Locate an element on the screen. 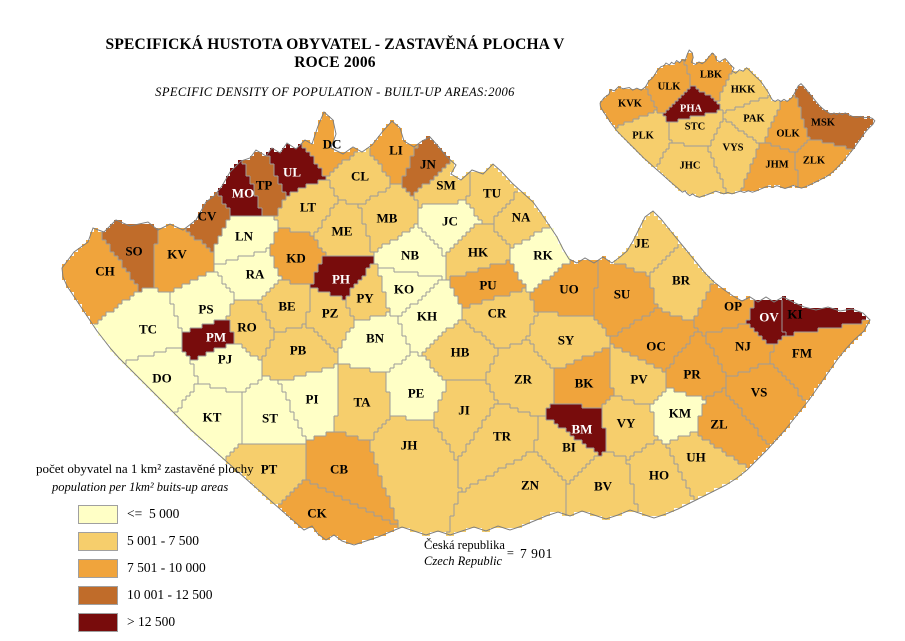 This screenshot has width=905, height=641. district-label-UL: UL is located at coordinates (292, 172).